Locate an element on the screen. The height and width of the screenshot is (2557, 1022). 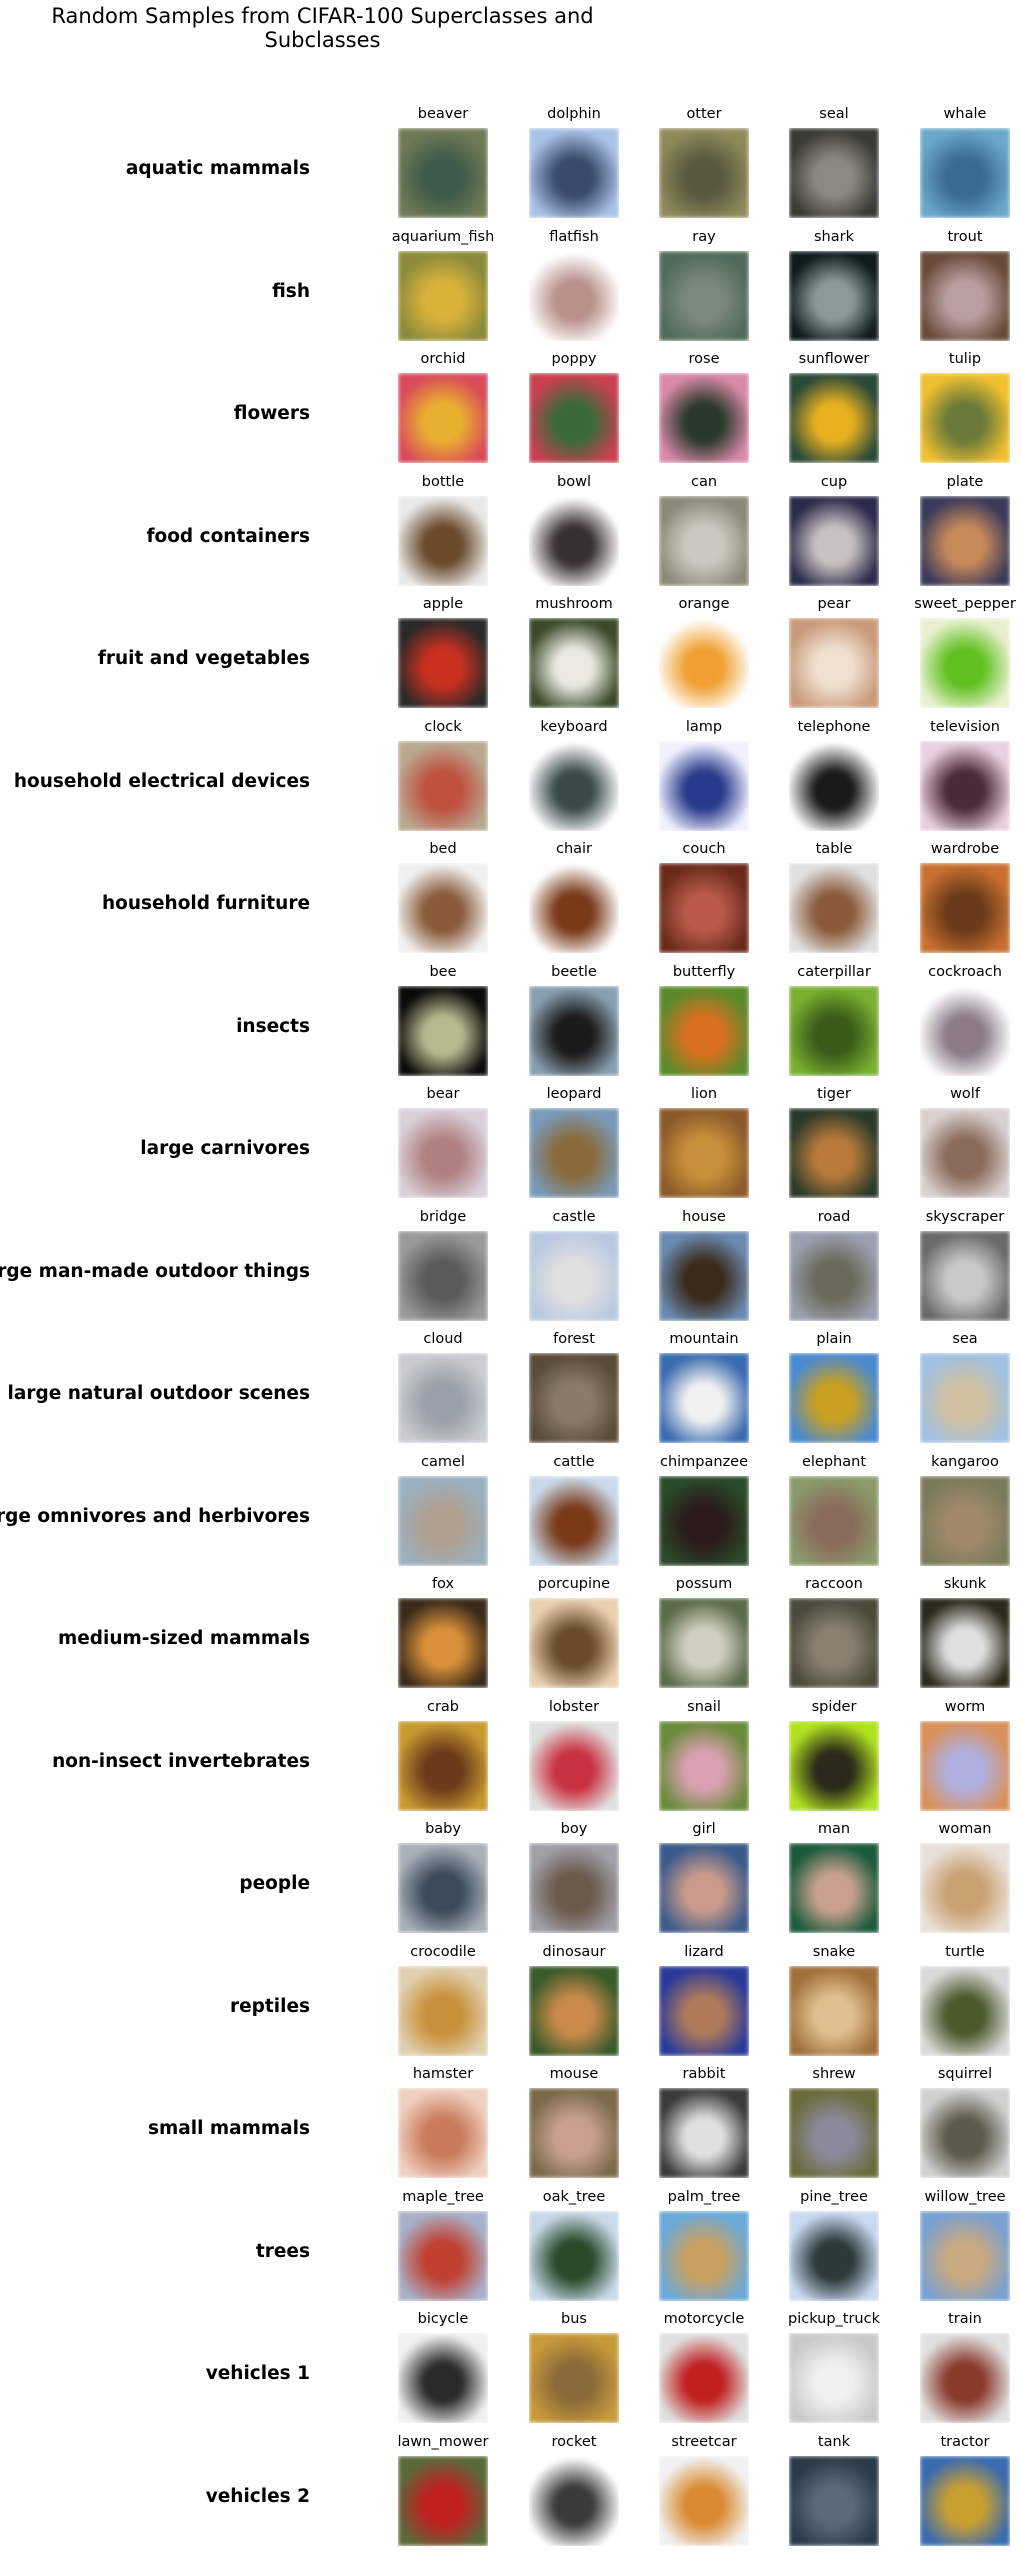
sample-cell: seal is located at coordinates (834, 167).